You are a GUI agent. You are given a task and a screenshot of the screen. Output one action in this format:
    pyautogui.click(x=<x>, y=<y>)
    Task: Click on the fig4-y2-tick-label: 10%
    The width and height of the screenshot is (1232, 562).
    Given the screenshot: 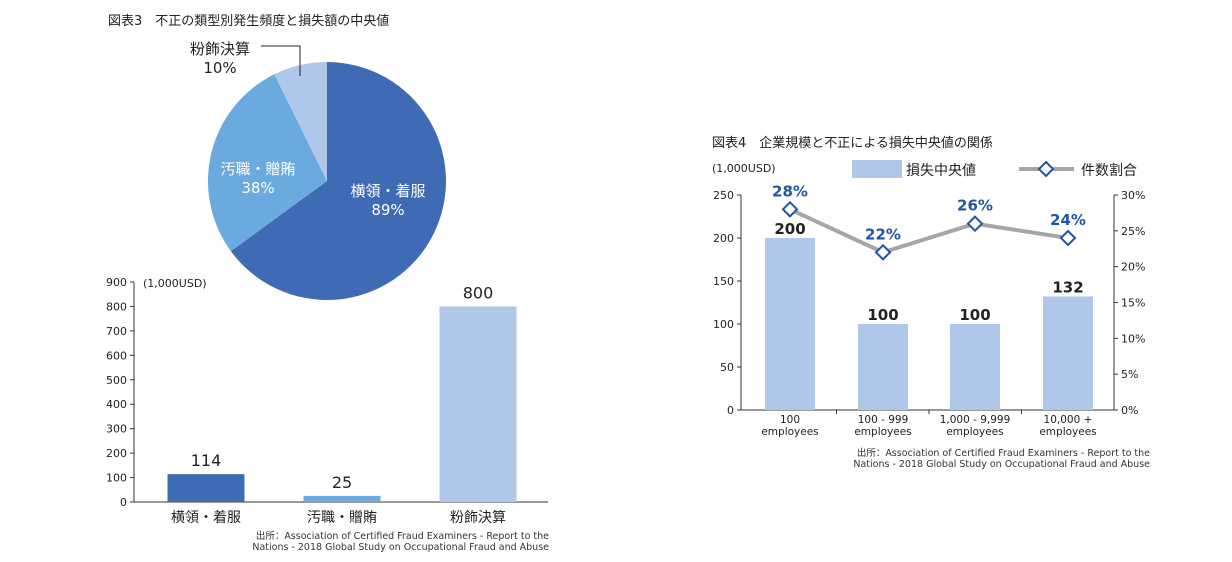 What is the action you would take?
    pyautogui.click(x=1133, y=338)
    